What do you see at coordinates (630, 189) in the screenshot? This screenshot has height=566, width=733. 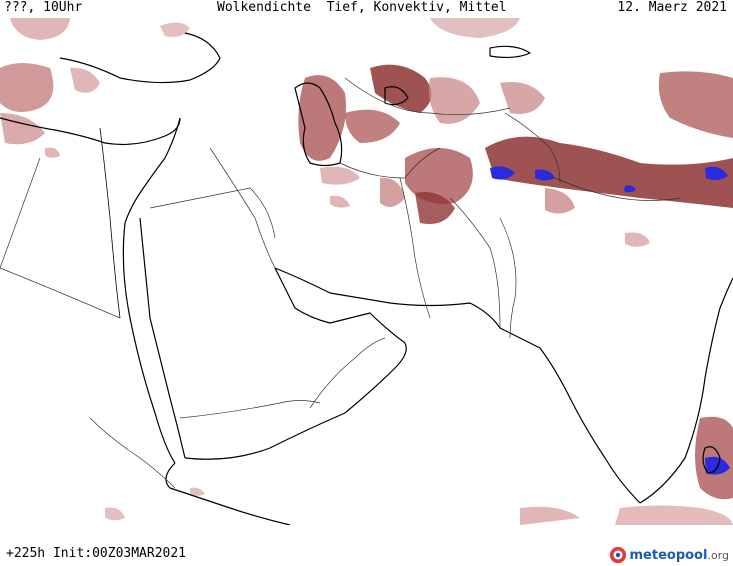 I see `convective-cell-himalaya` at bounding box center [630, 189].